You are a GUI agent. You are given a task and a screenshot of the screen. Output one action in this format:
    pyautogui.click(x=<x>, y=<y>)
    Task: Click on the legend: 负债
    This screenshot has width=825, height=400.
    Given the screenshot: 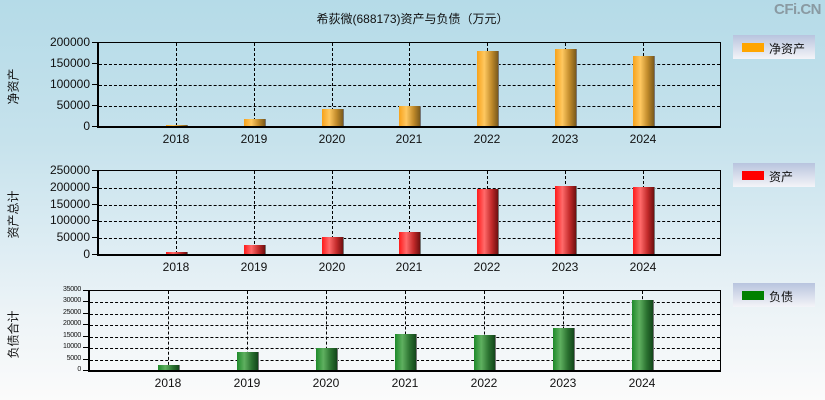 What is the action you would take?
    pyautogui.click(x=774, y=295)
    